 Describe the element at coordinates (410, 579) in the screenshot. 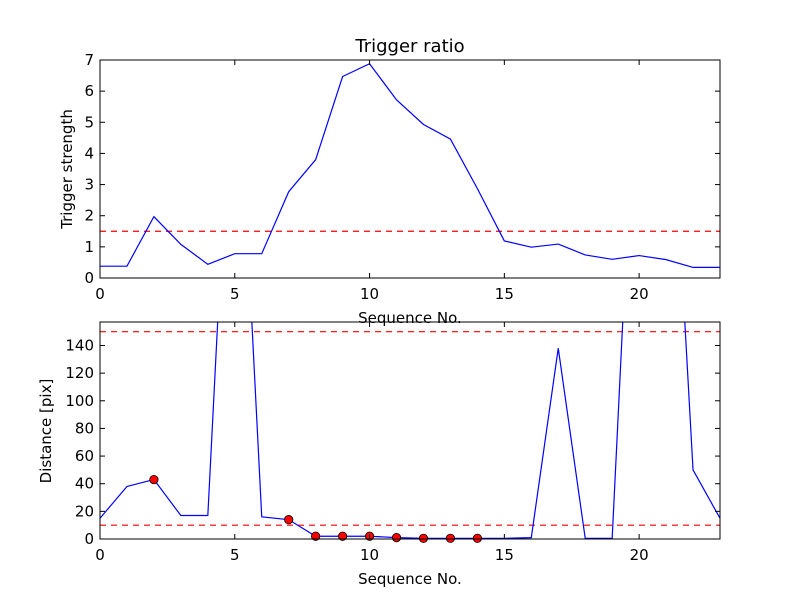

I see `bottom-x-axis-label: Sequence No.` at that location.